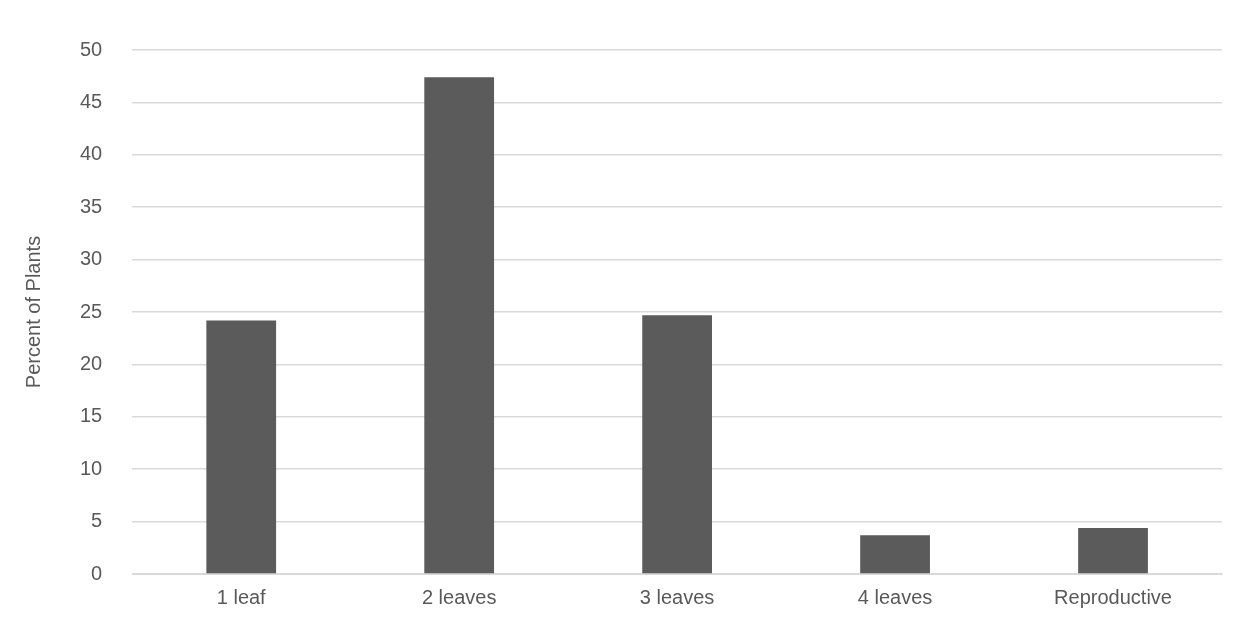  Describe the element at coordinates (91, 48) in the screenshot. I see `y-tick-label: 50` at that location.